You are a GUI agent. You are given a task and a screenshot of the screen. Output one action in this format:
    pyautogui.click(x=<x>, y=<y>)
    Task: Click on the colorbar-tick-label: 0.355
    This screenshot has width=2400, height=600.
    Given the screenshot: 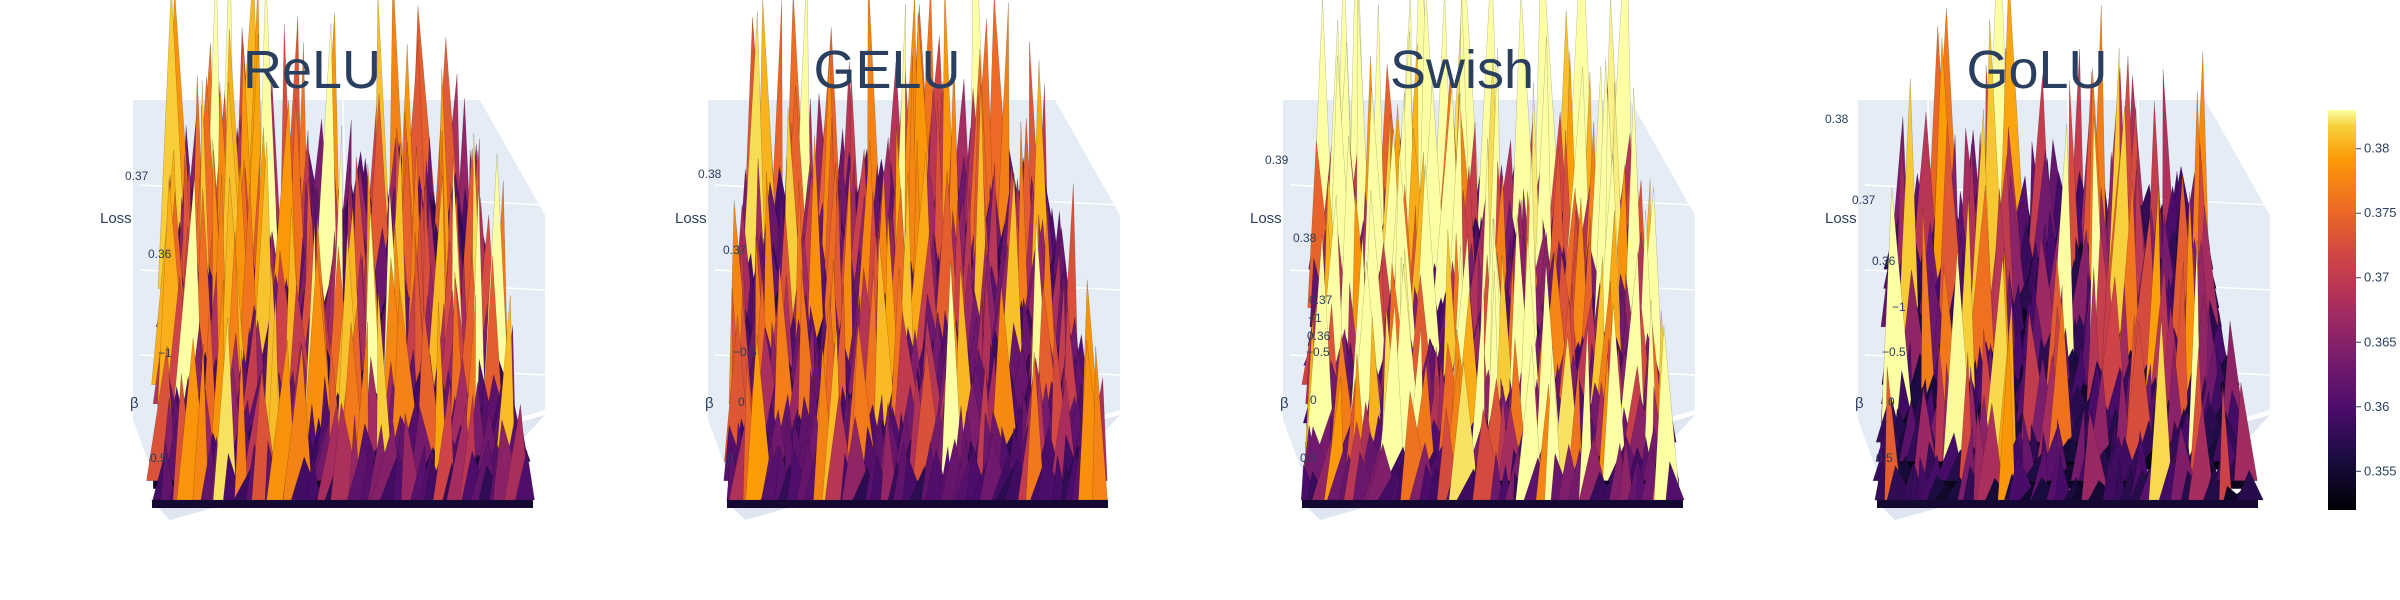 What is the action you would take?
    pyautogui.click(x=2380, y=470)
    